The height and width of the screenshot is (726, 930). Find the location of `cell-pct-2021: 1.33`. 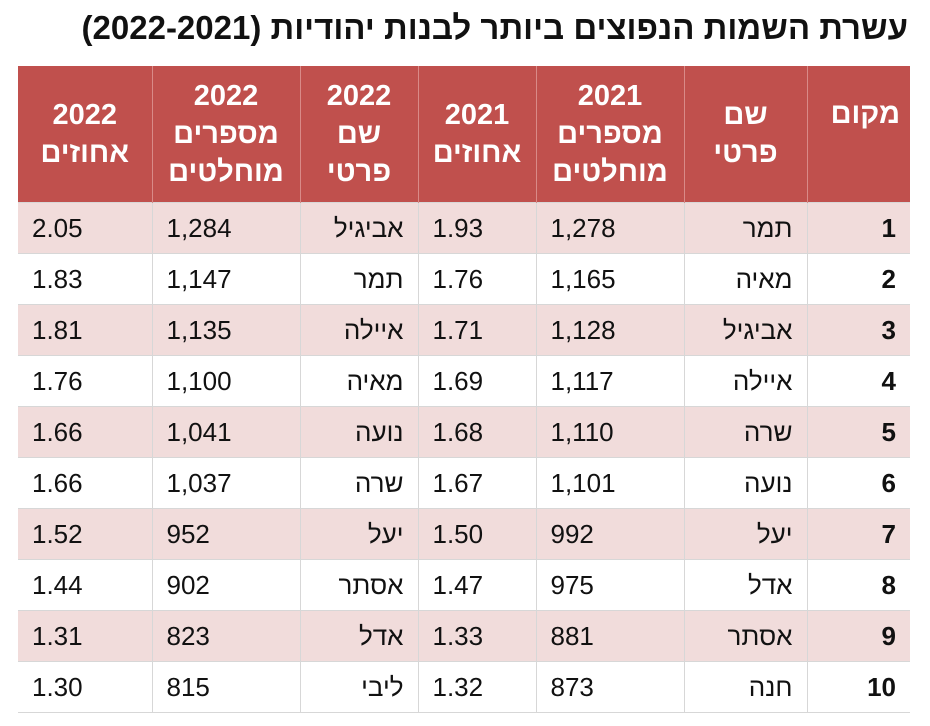

cell-pct-2021: 1.33 is located at coordinates (476, 636).